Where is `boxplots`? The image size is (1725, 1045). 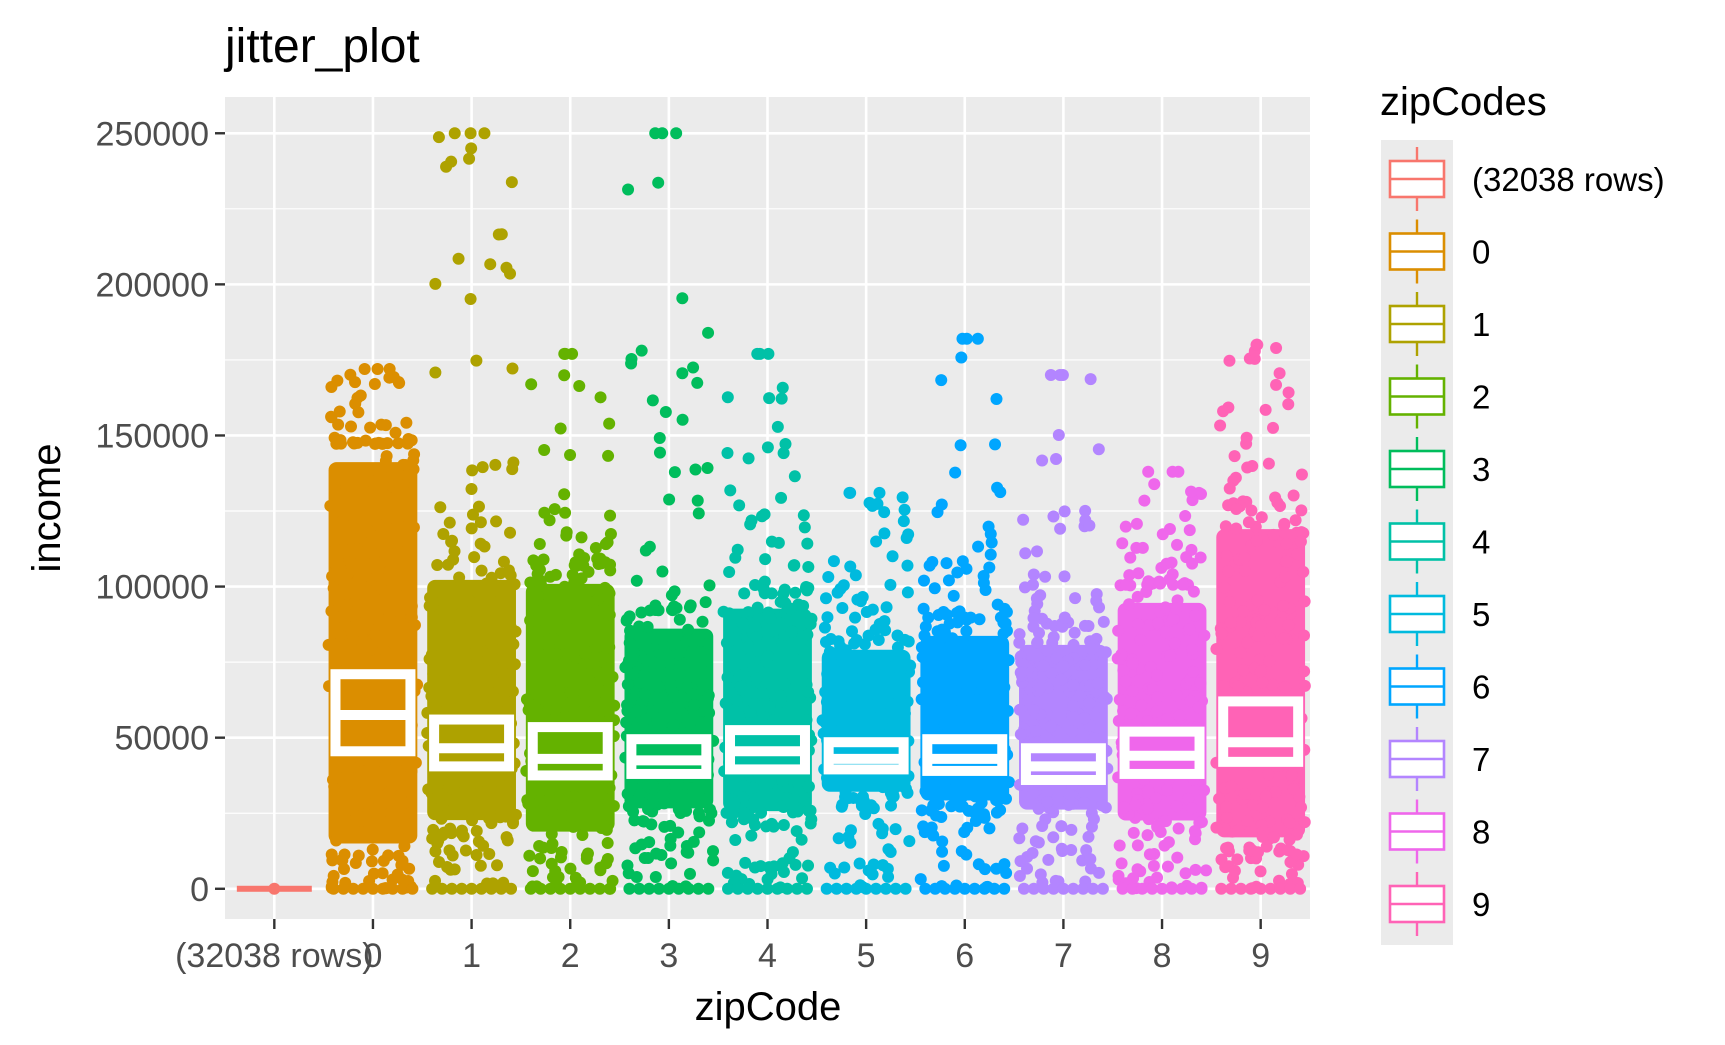
boxplots is located at coordinates (770, 780).